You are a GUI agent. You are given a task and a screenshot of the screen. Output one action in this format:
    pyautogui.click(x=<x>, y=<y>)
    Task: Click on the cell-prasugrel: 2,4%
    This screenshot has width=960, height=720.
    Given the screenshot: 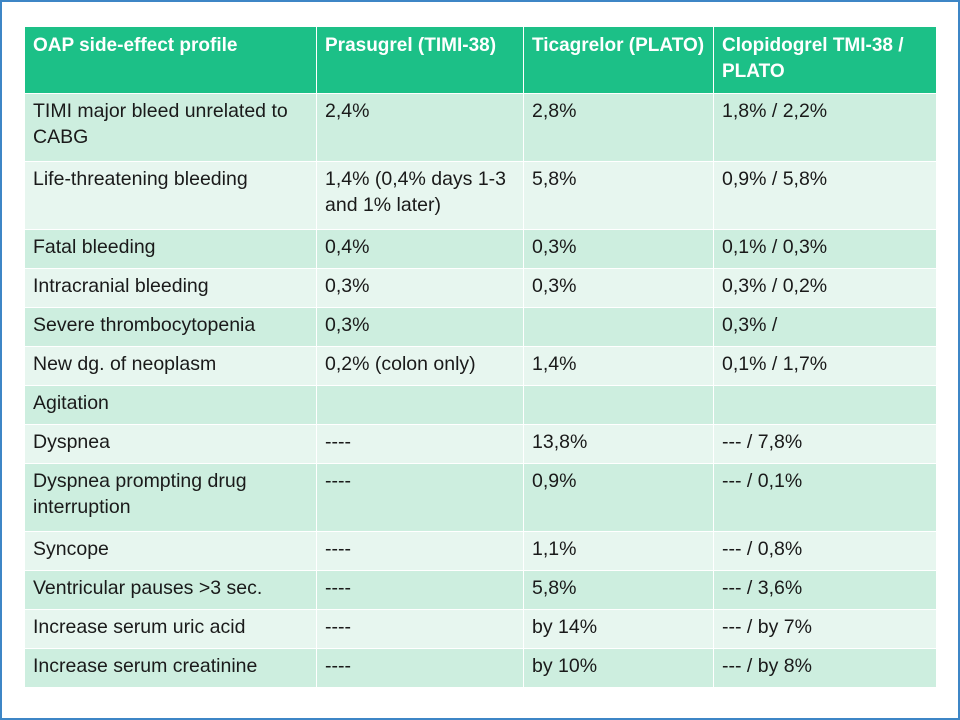 What is the action you would take?
    pyautogui.click(x=420, y=127)
    